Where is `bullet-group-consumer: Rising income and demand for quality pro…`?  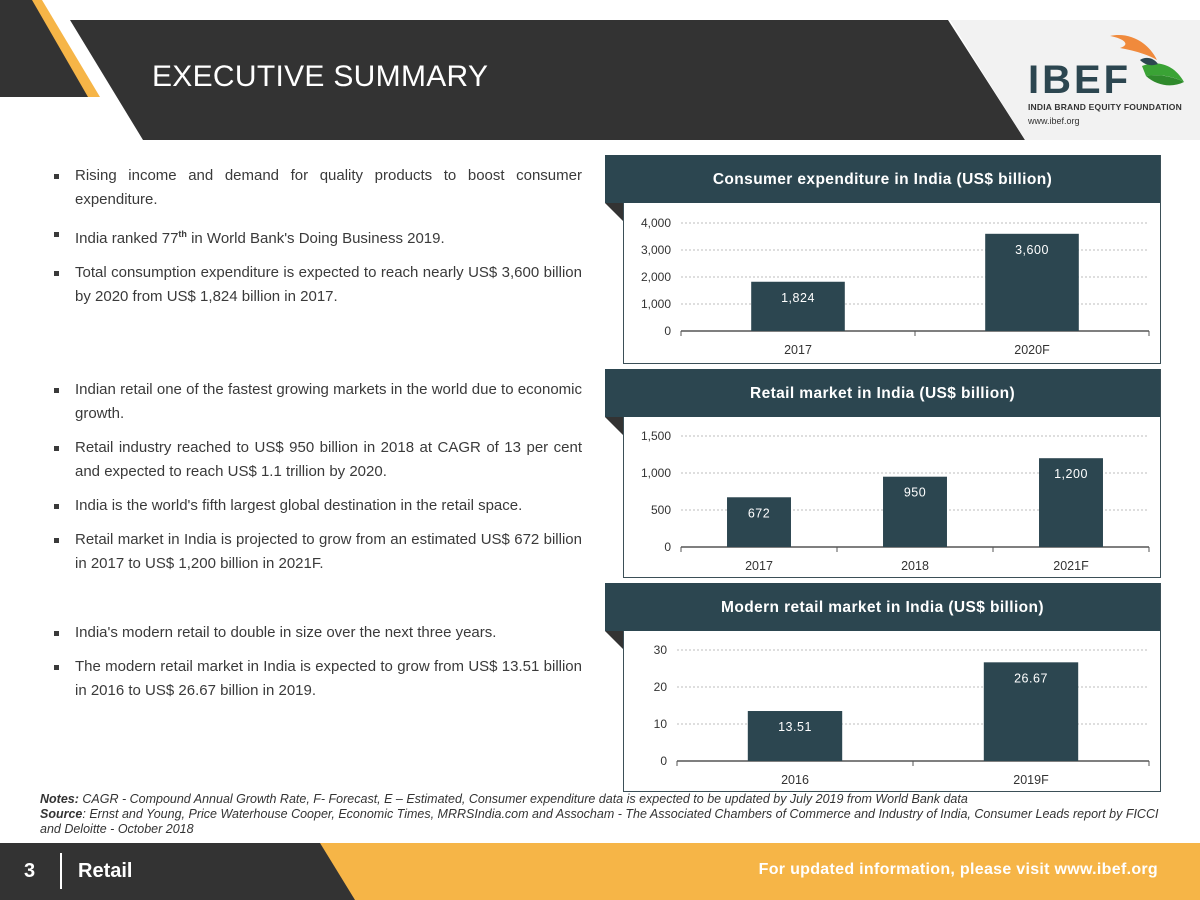 bullet-group-consumer: Rising income and demand for quality pro… is located at coordinates (317, 241).